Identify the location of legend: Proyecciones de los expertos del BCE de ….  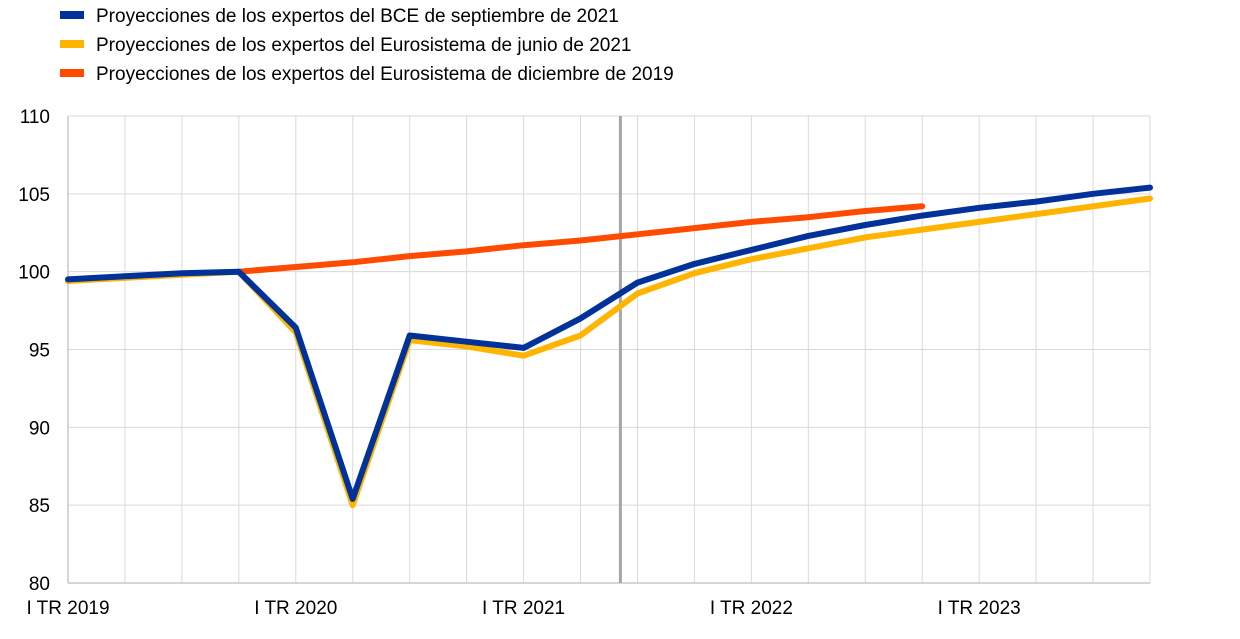
(367, 45).